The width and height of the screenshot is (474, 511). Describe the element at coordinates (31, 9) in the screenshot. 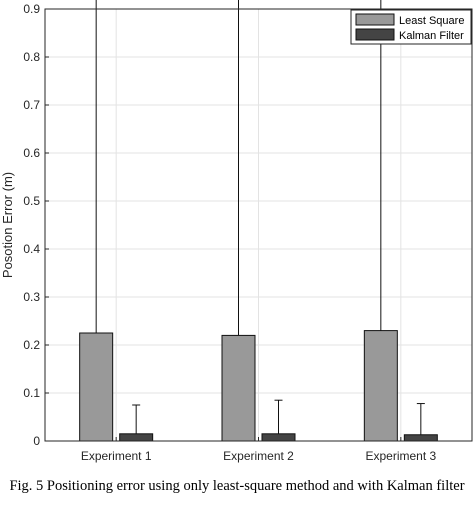

I see `y-tick-label: 0.9` at that location.